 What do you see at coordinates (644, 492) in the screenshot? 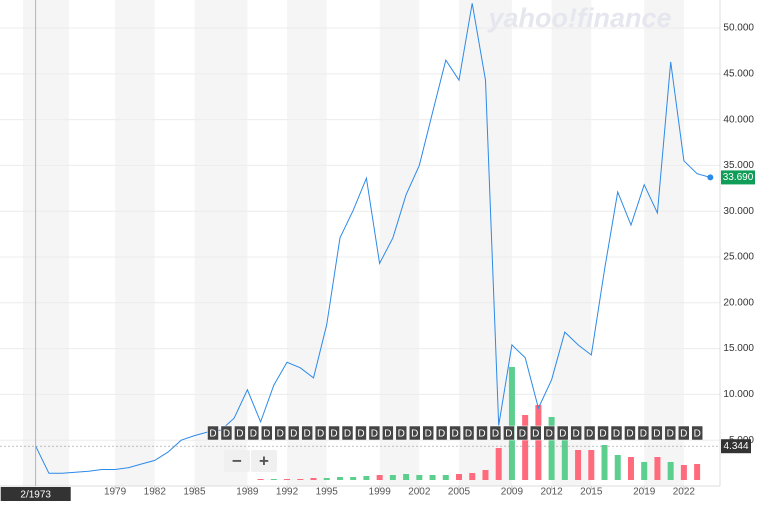
I see `x-tick-label: 2019` at bounding box center [644, 492].